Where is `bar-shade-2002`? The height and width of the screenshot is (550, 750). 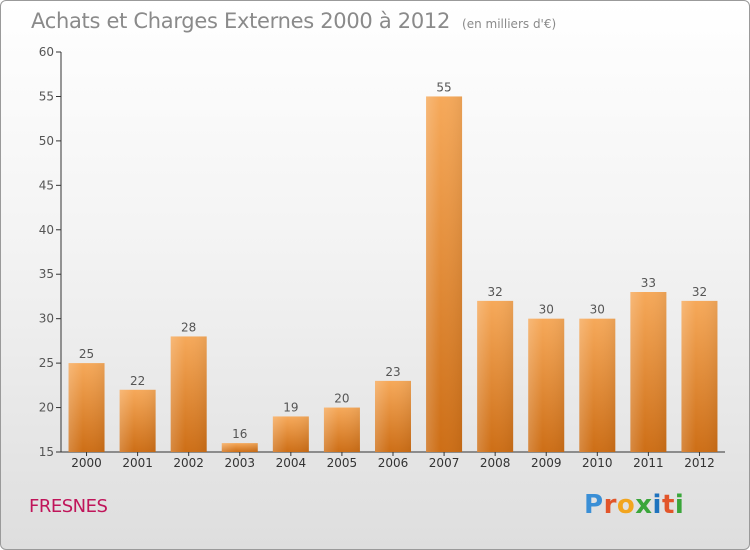
bar-shade-2002 is located at coordinates (188, 394).